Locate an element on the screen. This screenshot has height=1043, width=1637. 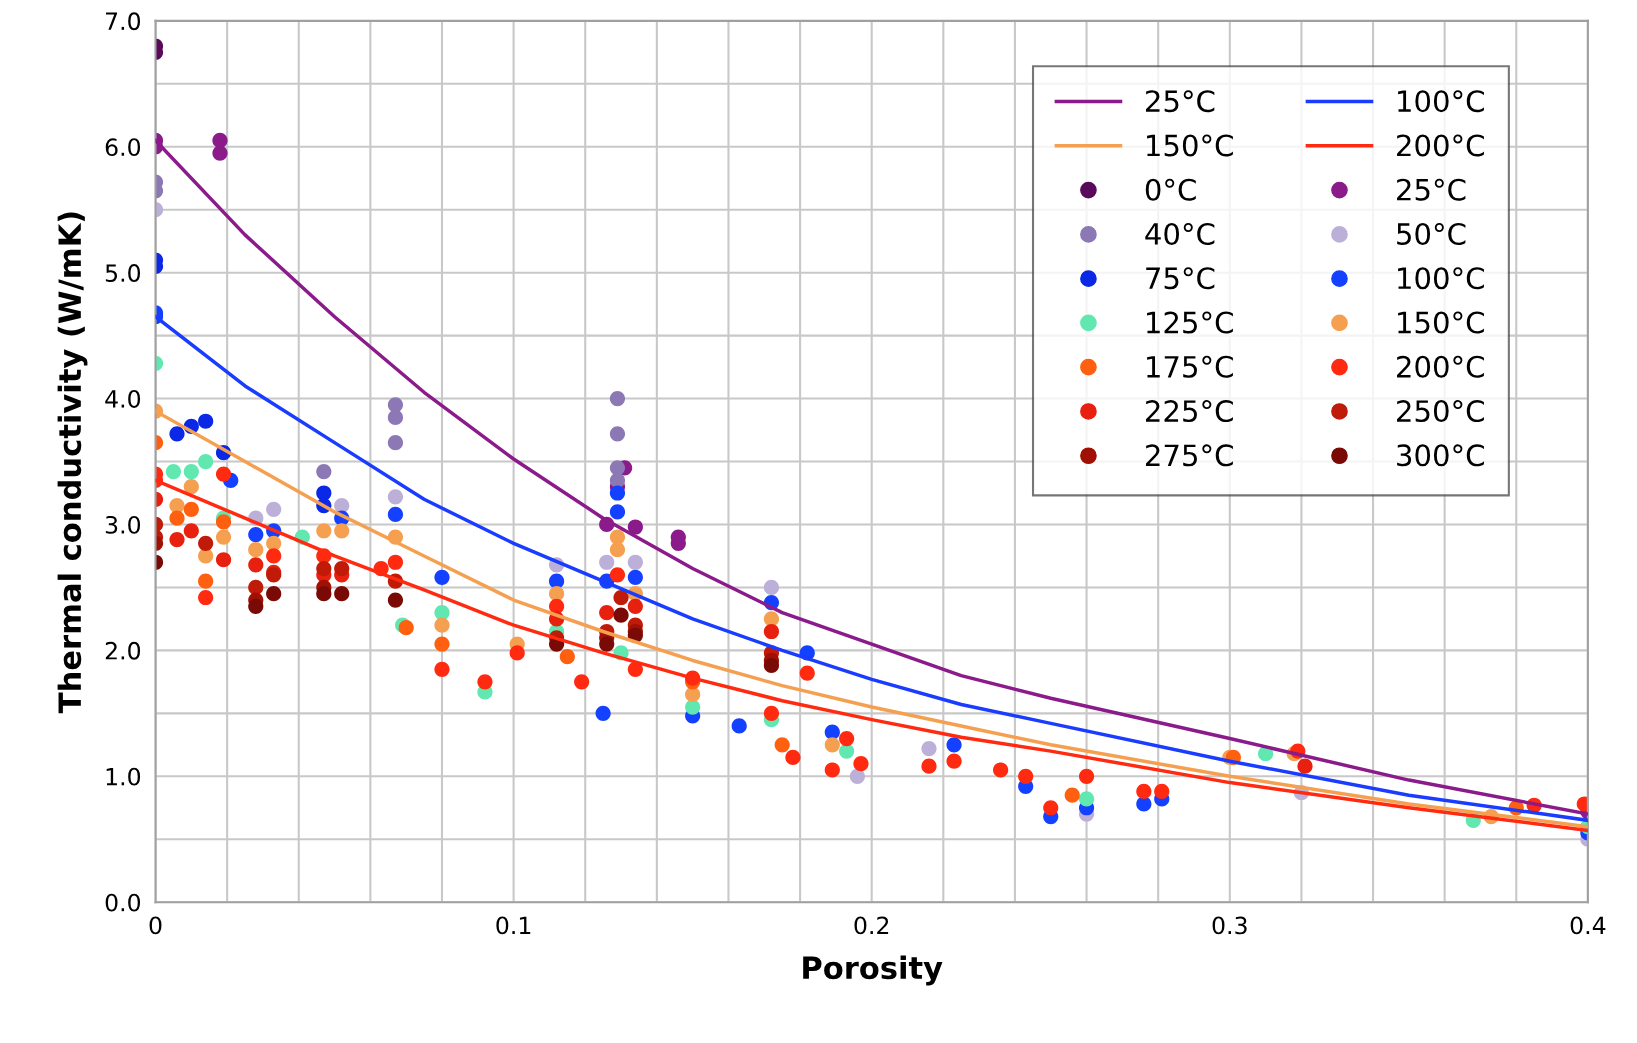
legend-label: 75°C is located at coordinates (1180, 278).